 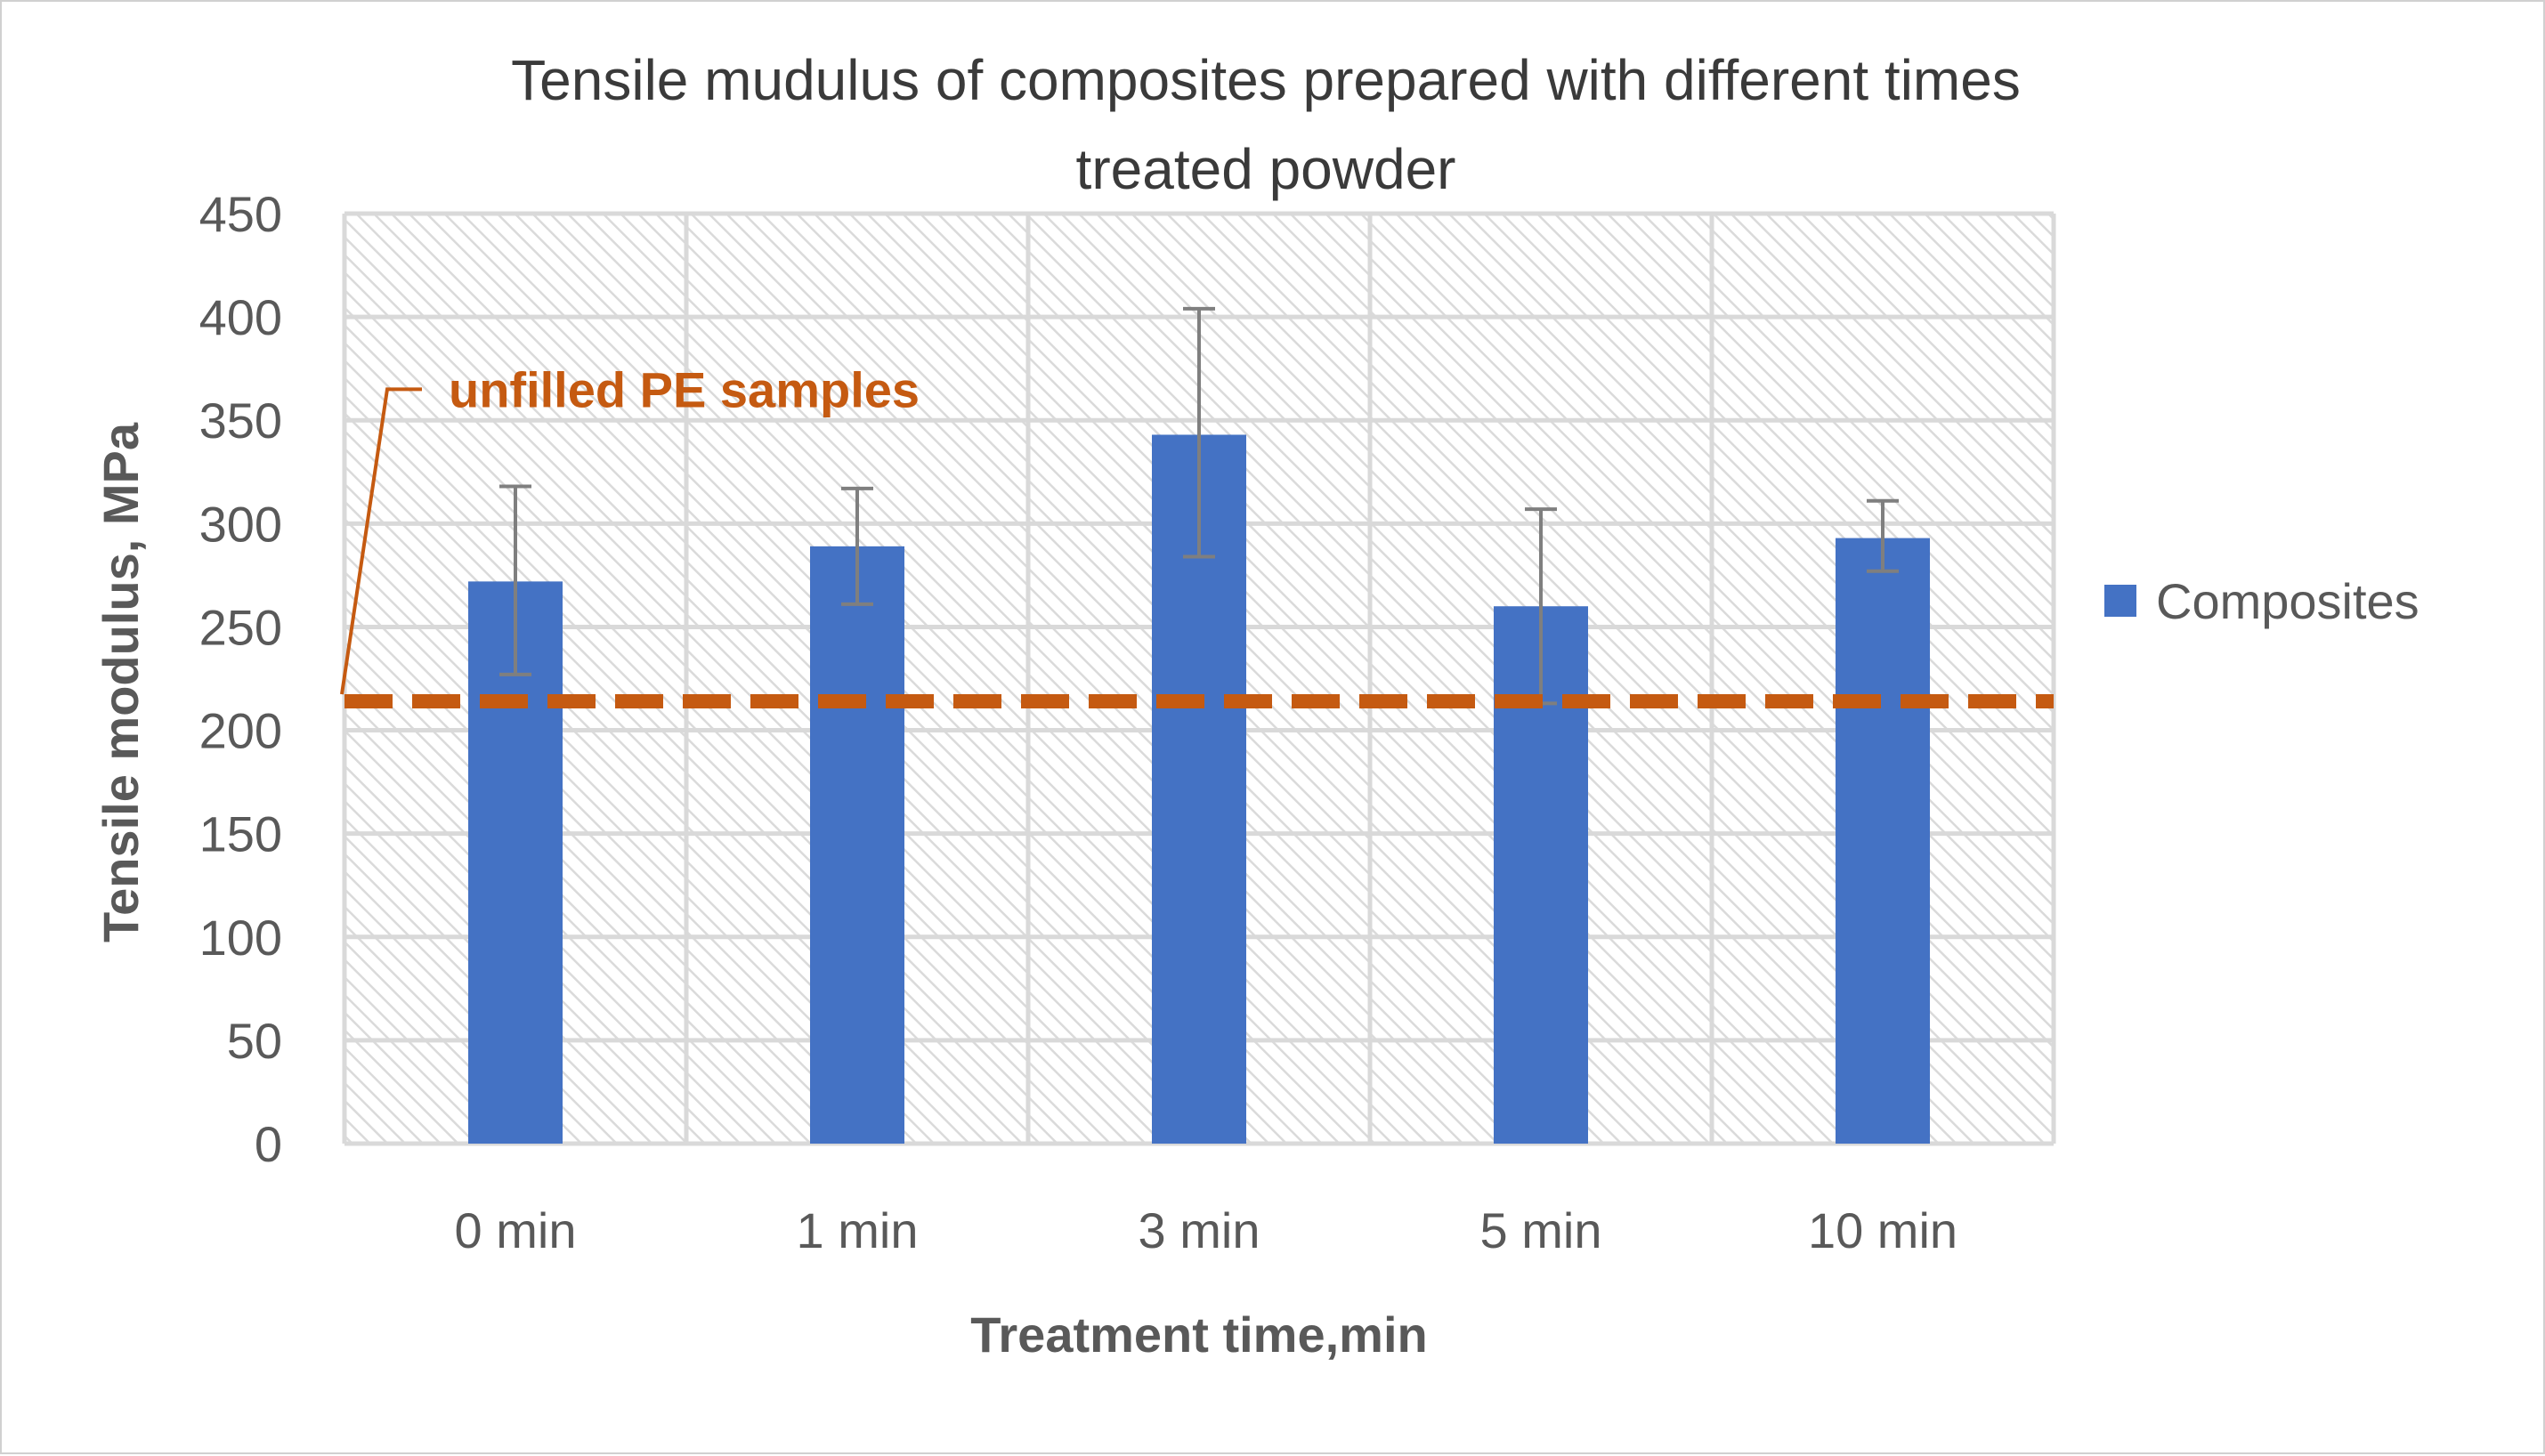 I want to click on bar-1-min, so click(x=857, y=845).